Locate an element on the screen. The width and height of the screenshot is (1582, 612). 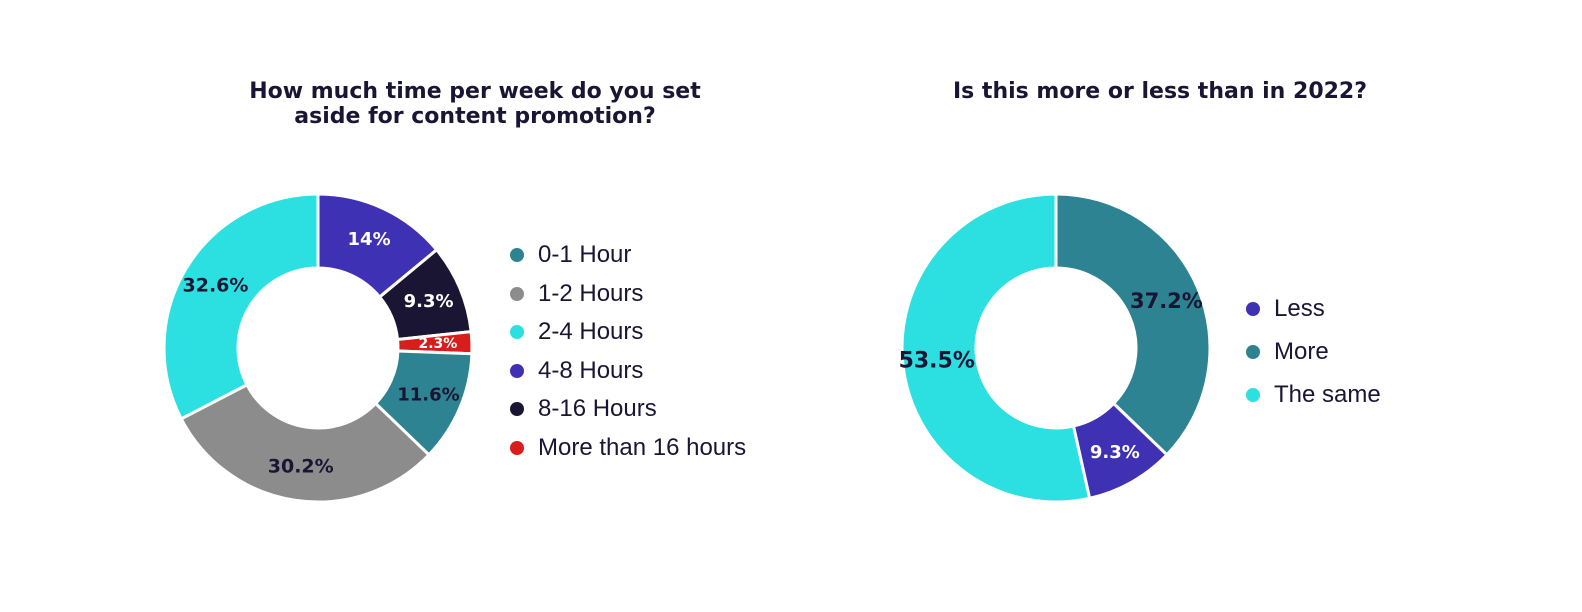
chart-2-legend-item-the-same: The same is located at coordinates (1313, 394).